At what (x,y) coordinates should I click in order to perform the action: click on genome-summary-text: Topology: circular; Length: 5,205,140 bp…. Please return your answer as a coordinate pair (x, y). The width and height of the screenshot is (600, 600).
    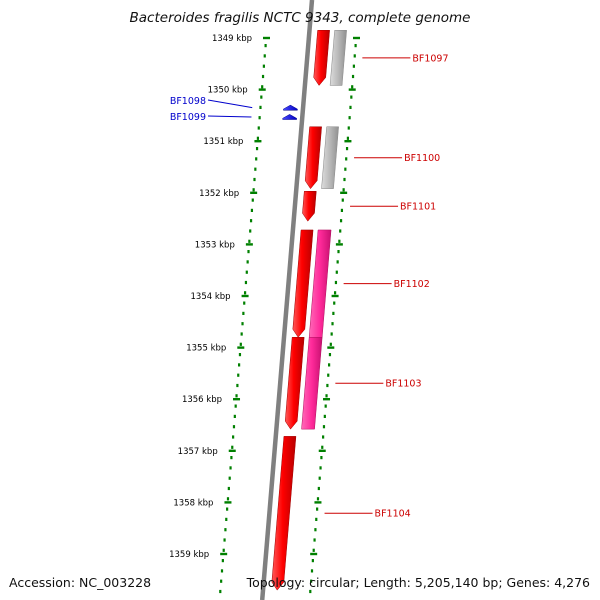
    Looking at the image, I should click on (418, 582).